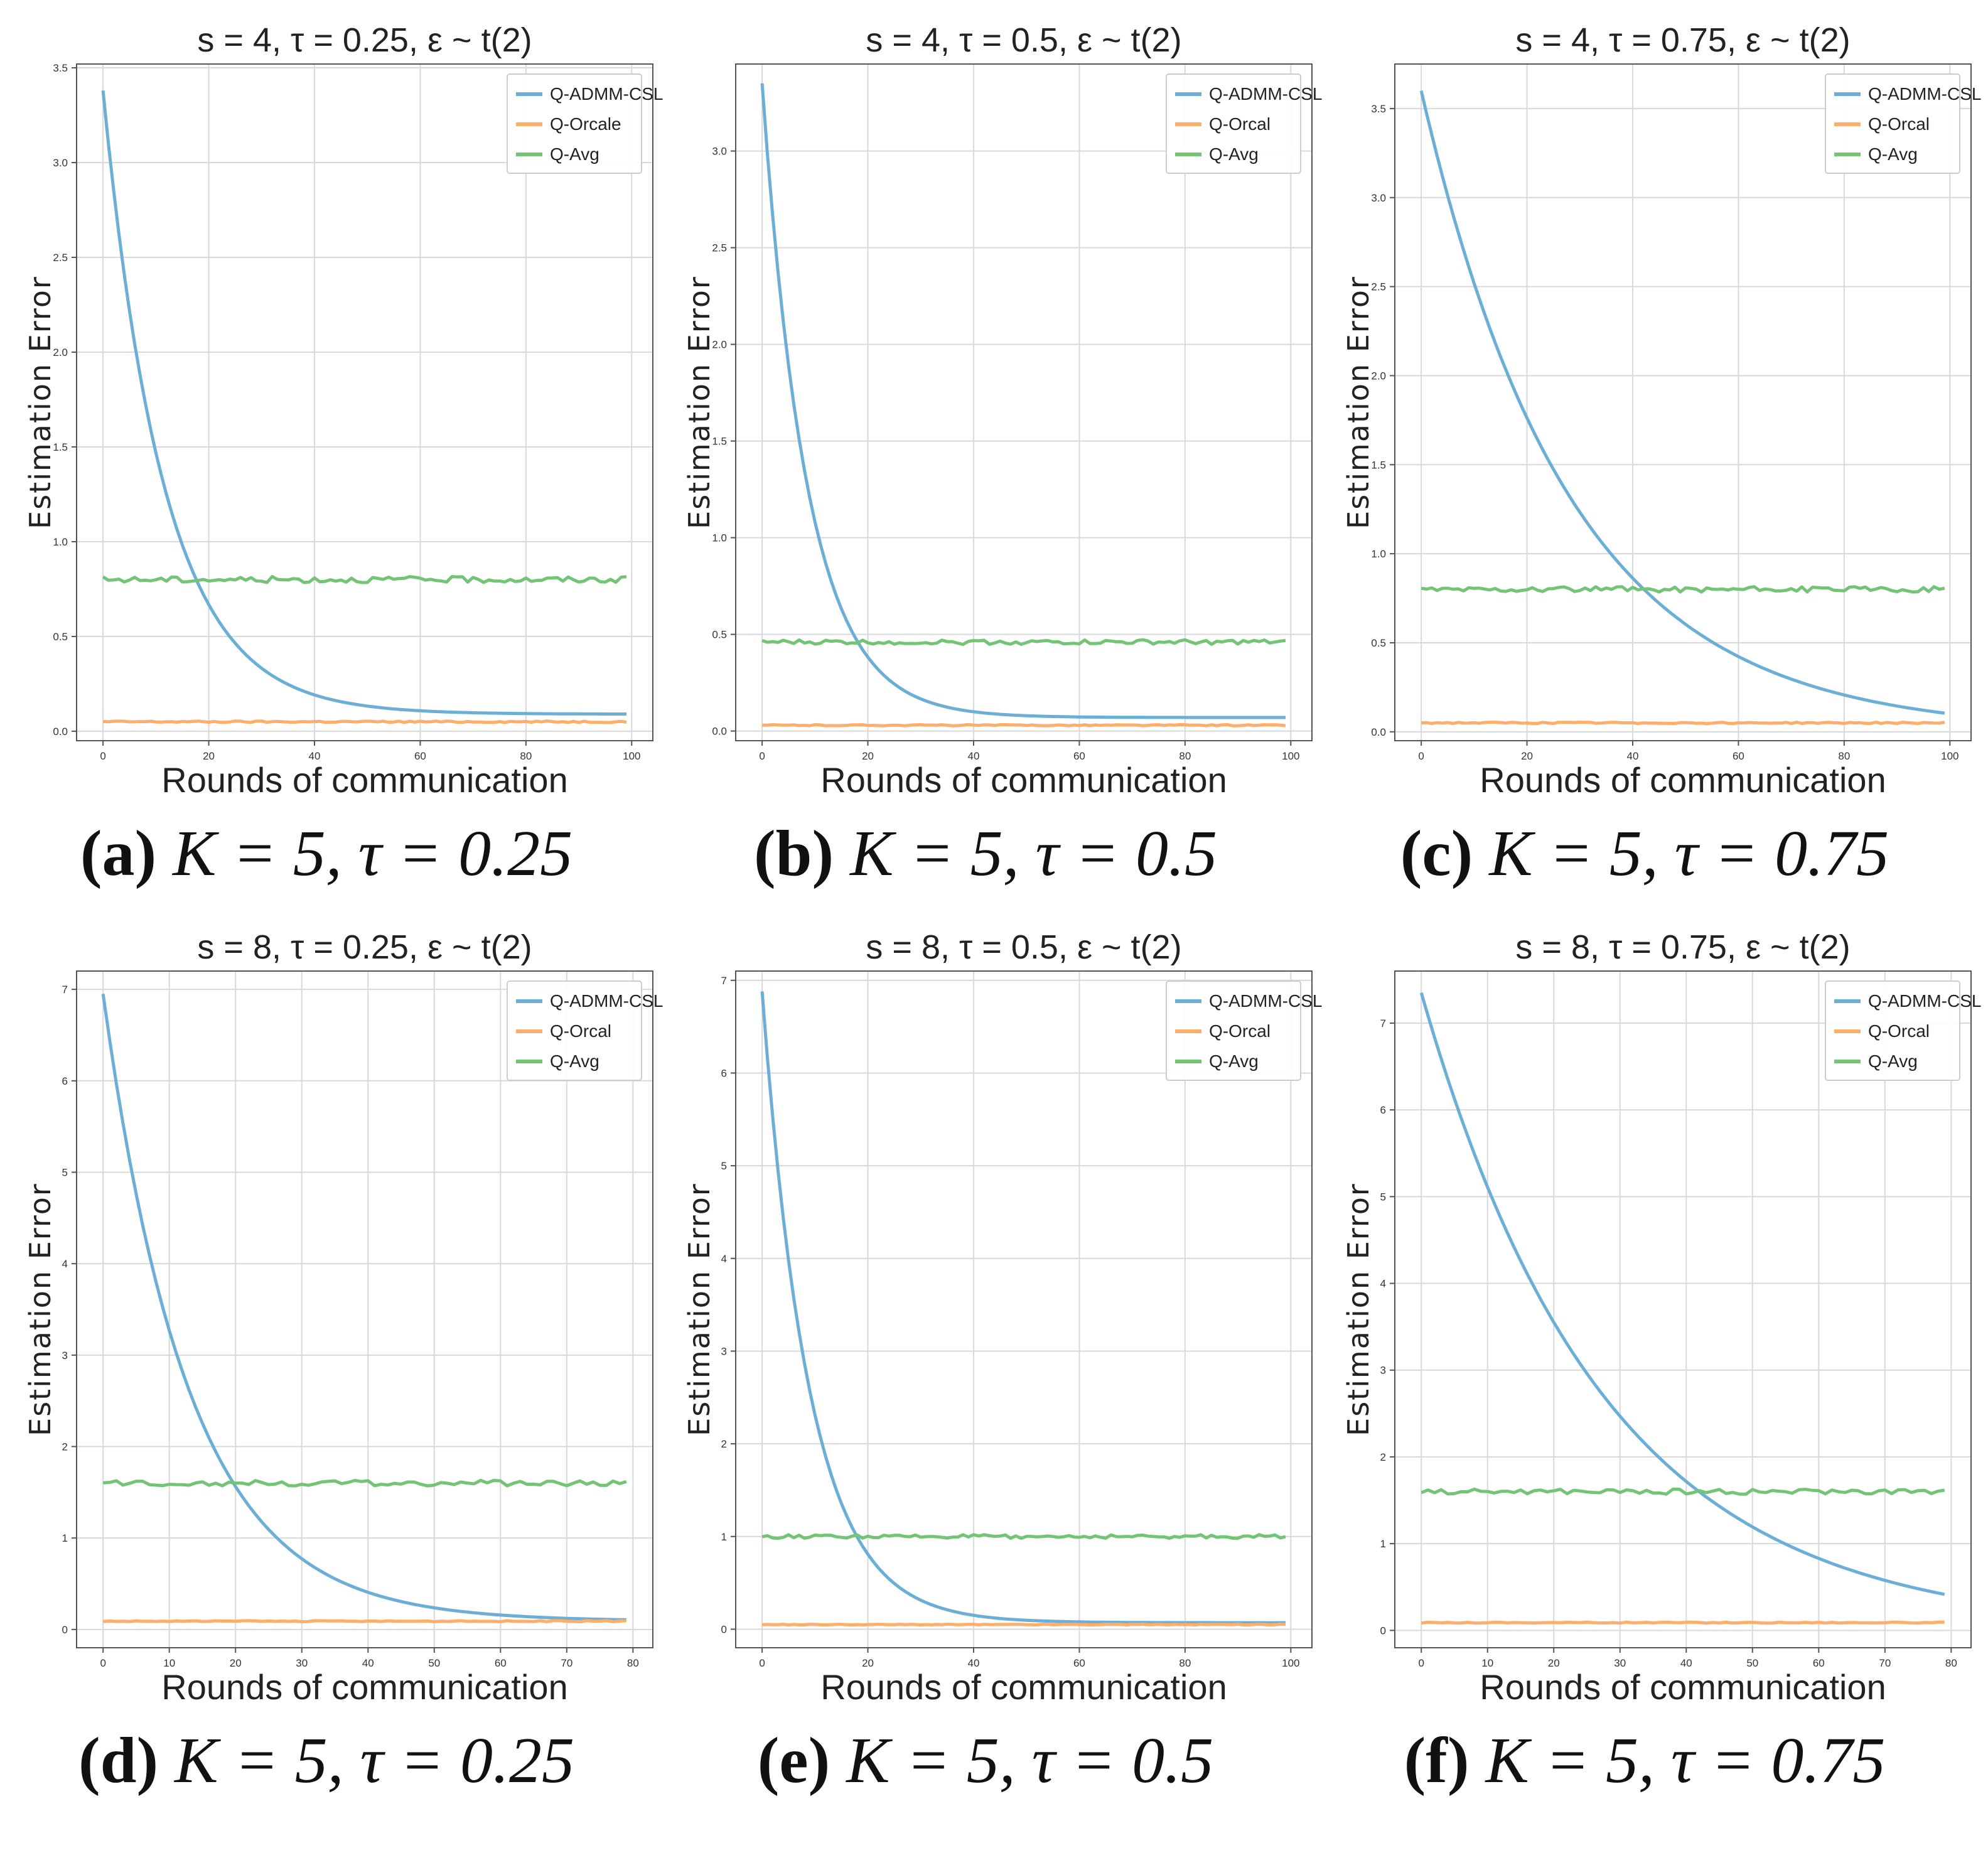 The image size is (1988, 1853). Describe the element at coordinates (119, 853) in the screenshot. I see `caption-label: (a)` at that location.